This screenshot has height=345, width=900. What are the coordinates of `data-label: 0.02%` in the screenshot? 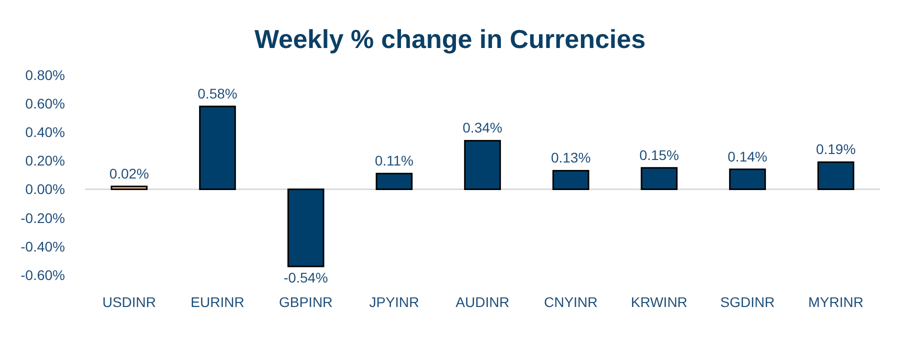 It's located at (129, 173).